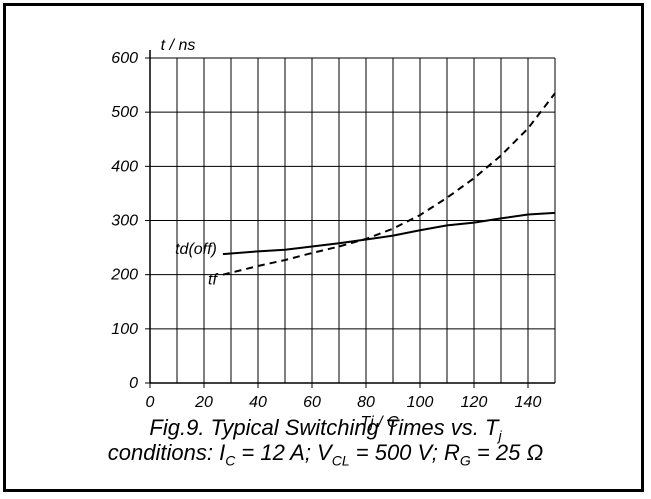 The image size is (651, 499). What do you see at coordinates (124, 166) in the screenshot?
I see `y-tick-label: 400` at bounding box center [124, 166].